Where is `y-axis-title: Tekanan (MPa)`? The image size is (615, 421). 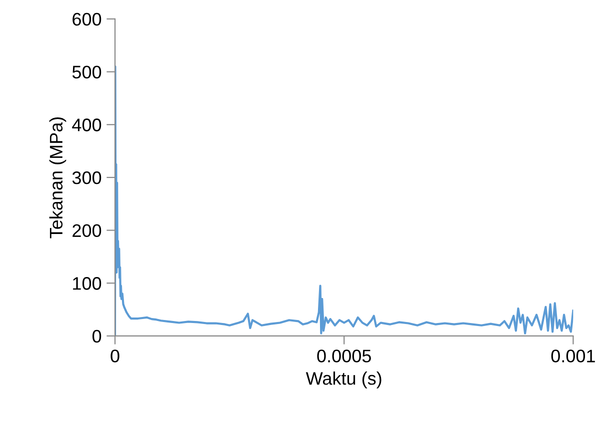
y-axis-title: Tekanan (MPa) is located at coordinates (57, 177).